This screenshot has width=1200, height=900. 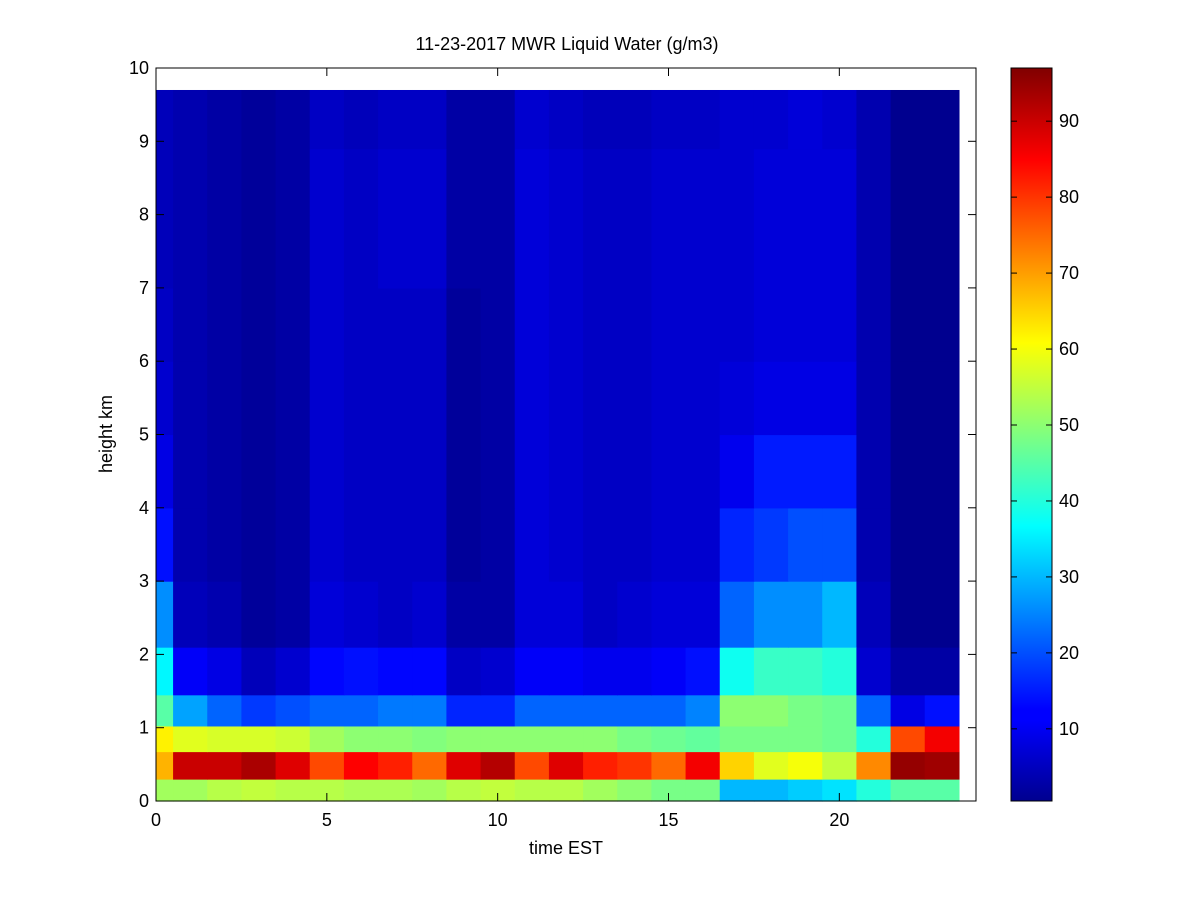 I want to click on colorbar-tick-label: 40, so click(x=1069, y=501).